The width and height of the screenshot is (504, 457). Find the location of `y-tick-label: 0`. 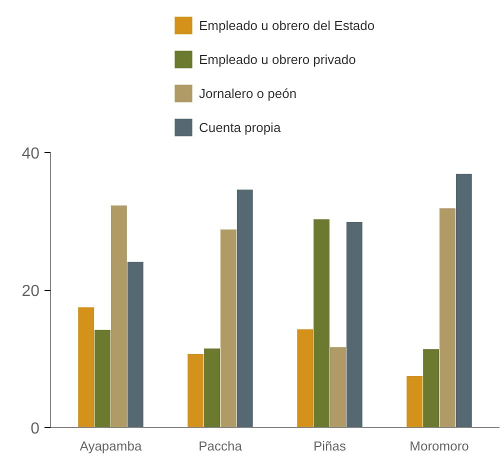

y-tick-label: 0 is located at coordinates (35, 429).